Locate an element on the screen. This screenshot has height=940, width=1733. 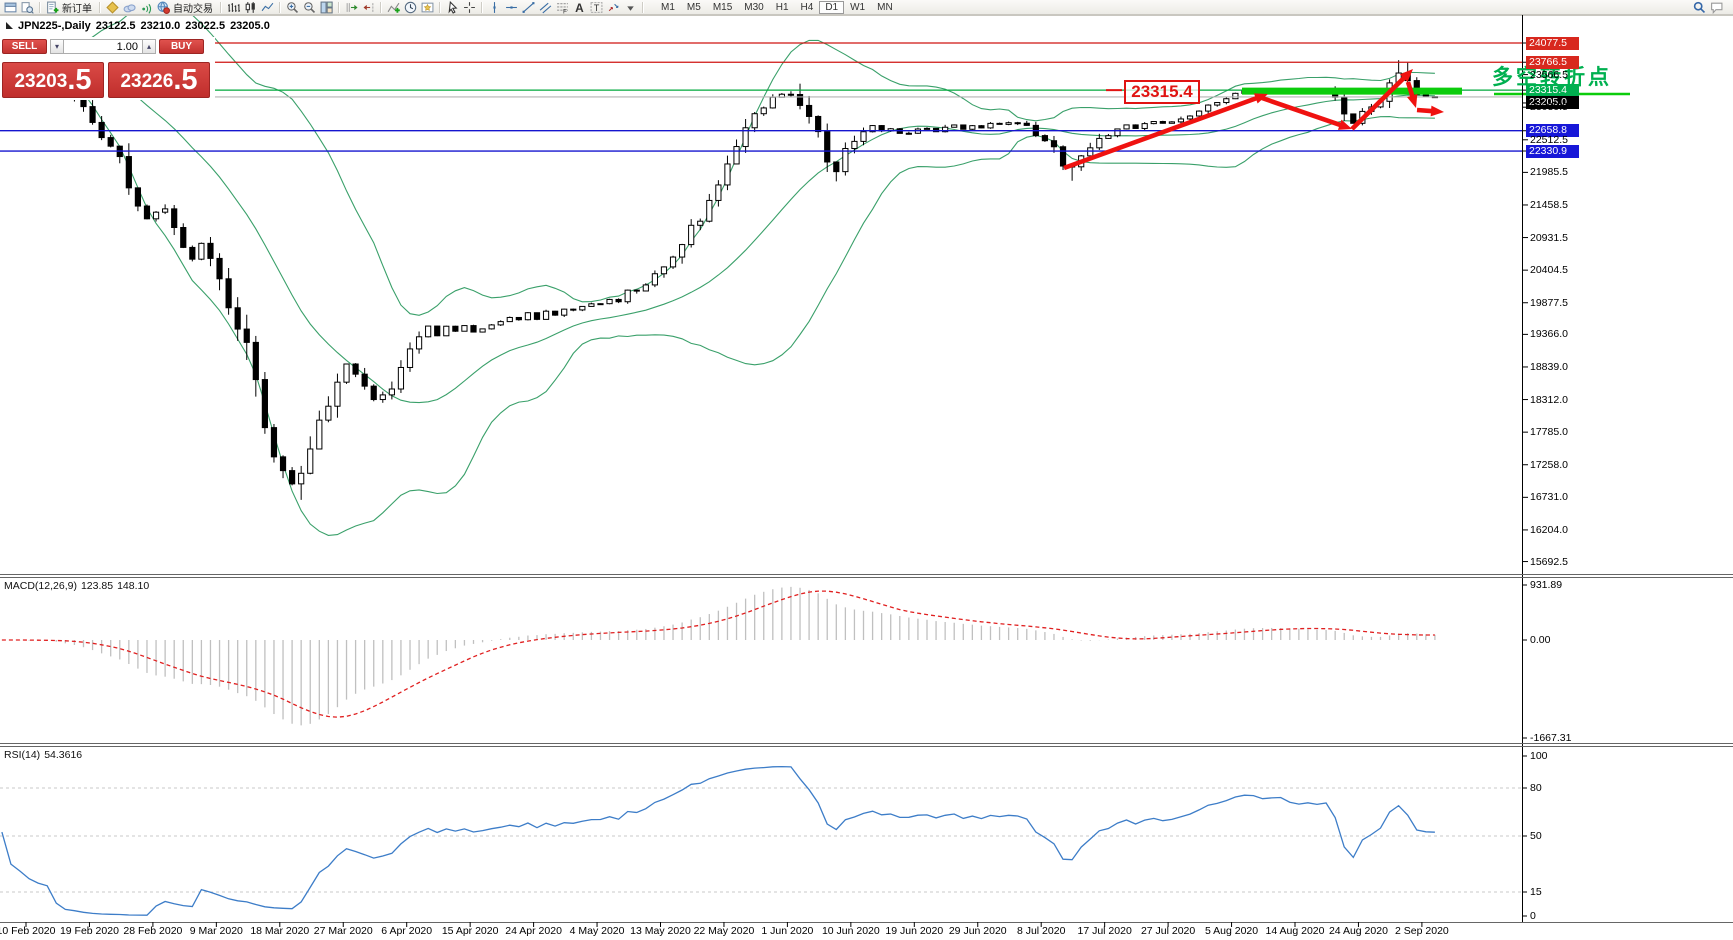
templates-icon is located at coordinates (427, 7).